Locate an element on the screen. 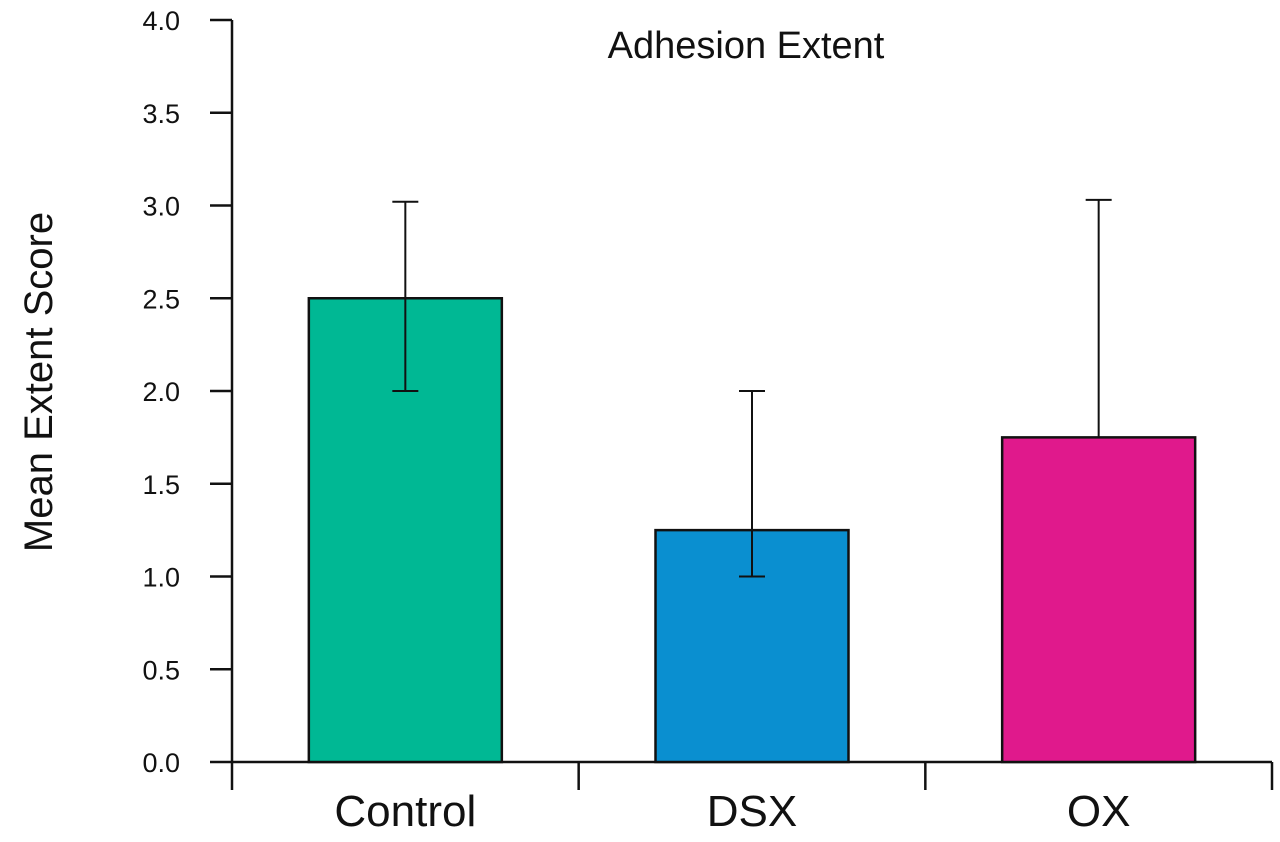 This screenshot has height=842, width=1280. bar-ox is located at coordinates (1098, 600).